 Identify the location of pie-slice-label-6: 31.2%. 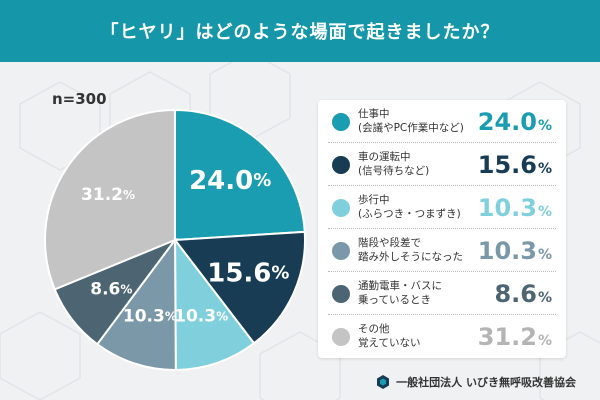
(108, 195).